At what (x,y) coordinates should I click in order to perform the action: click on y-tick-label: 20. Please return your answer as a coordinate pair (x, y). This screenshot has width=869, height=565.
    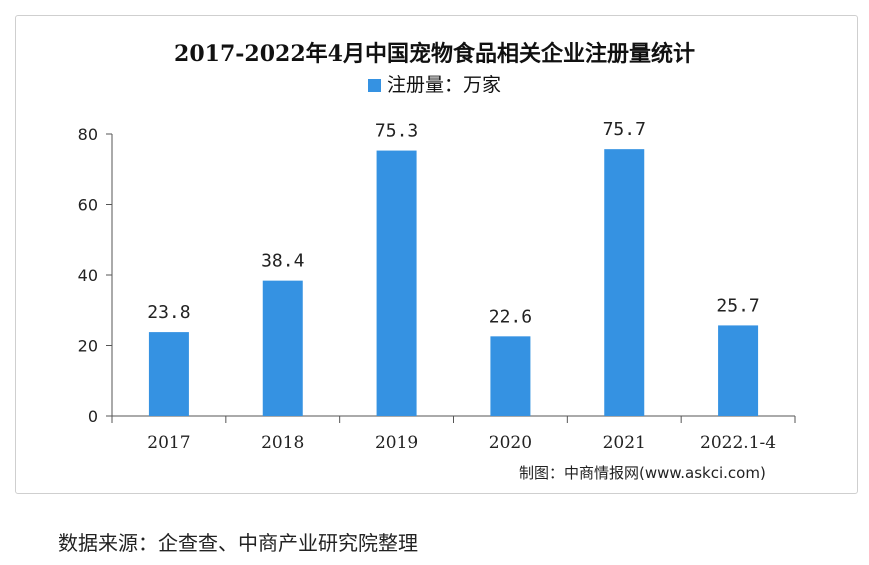
    Looking at the image, I should click on (88, 346).